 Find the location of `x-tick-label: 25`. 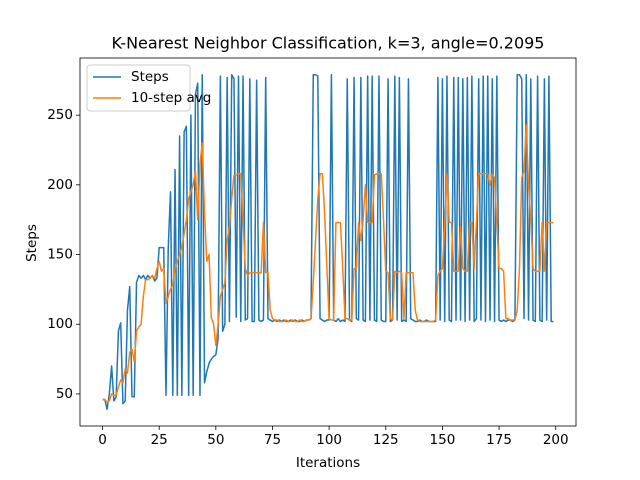

x-tick-label: 25 is located at coordinates (159, 440).